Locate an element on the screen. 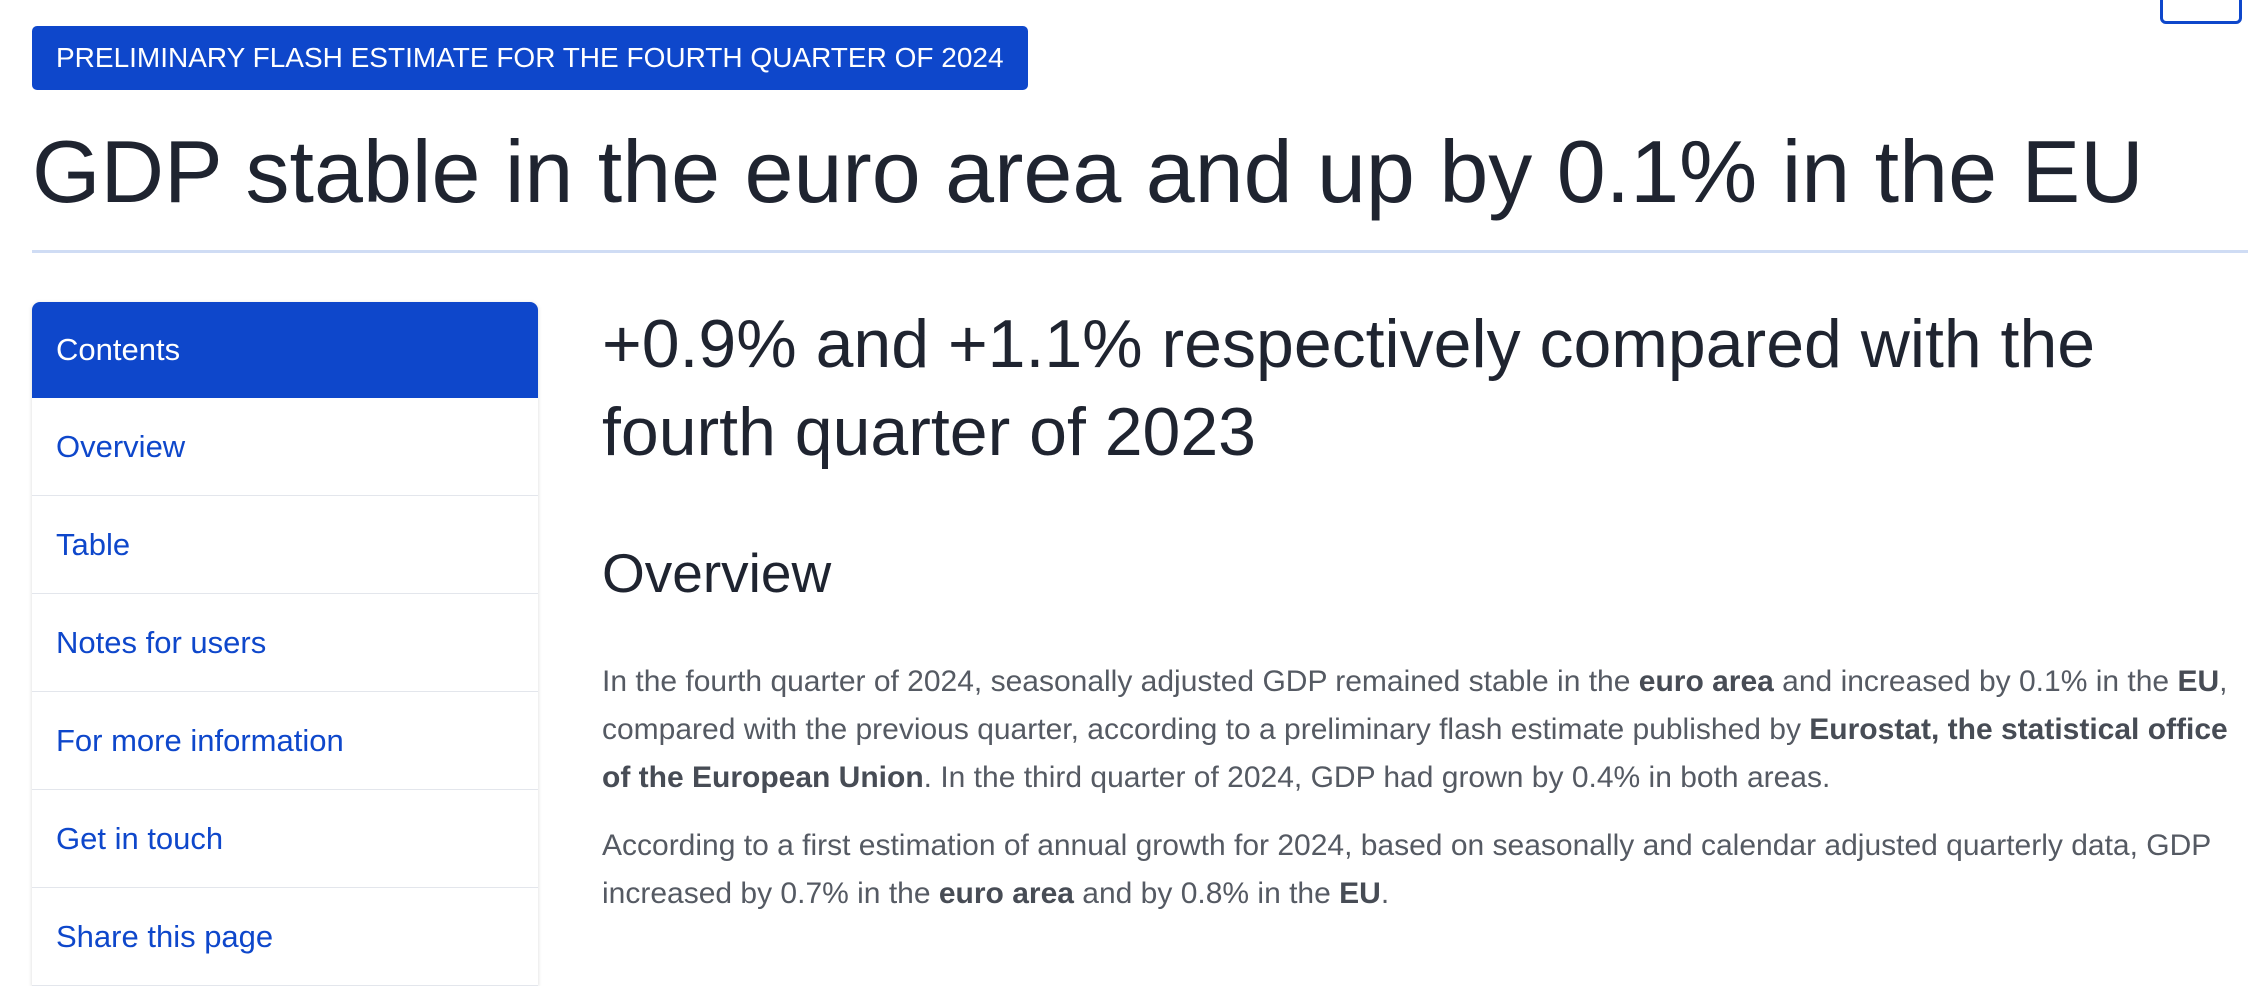 Image resolution: width=2262 pixels, height=986 pixels. nav-link: Notes for users is located at coordinates (285, 643).